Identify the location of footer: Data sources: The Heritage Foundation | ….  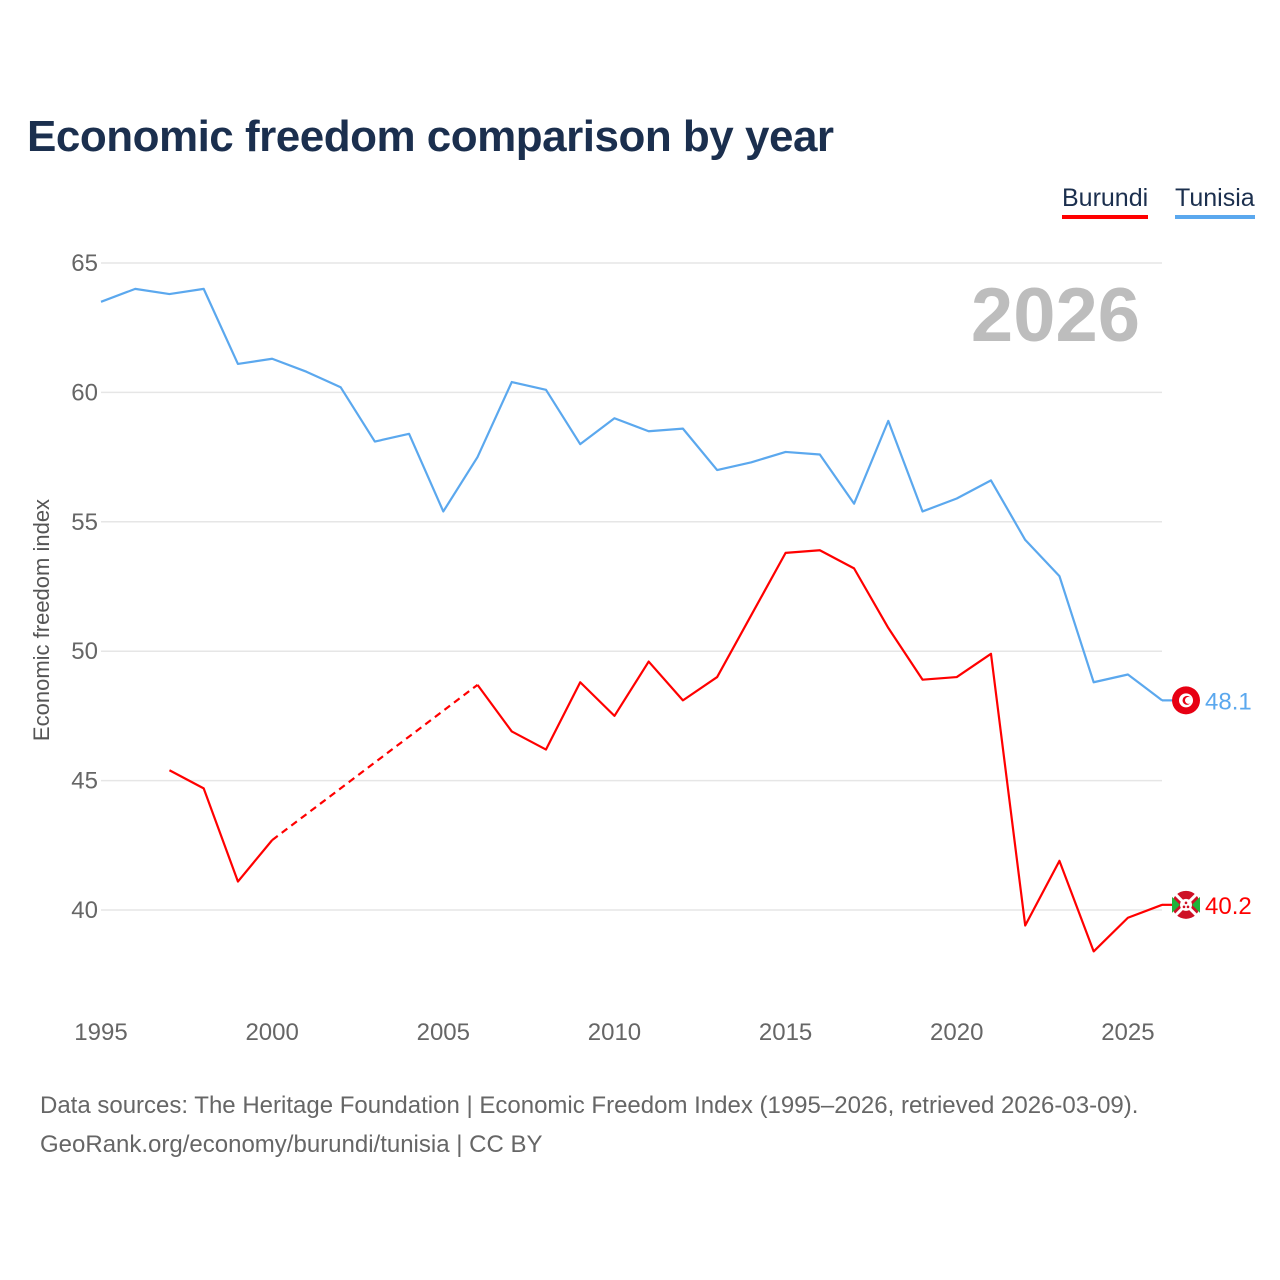
(589, 1125).